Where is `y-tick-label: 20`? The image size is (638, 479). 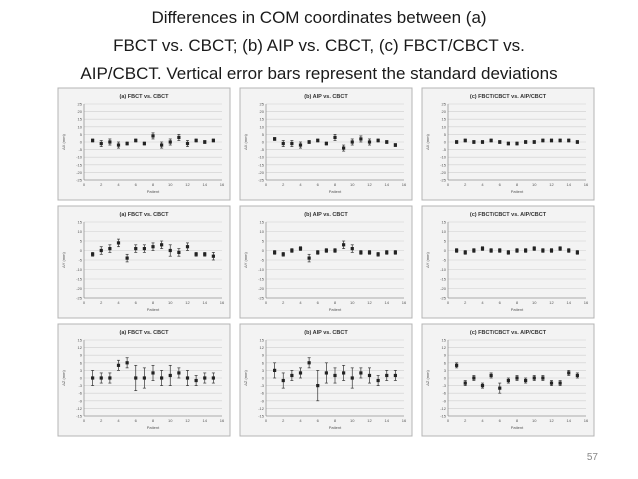 y-tick-label: 20 is located at coordinates (444, 111).